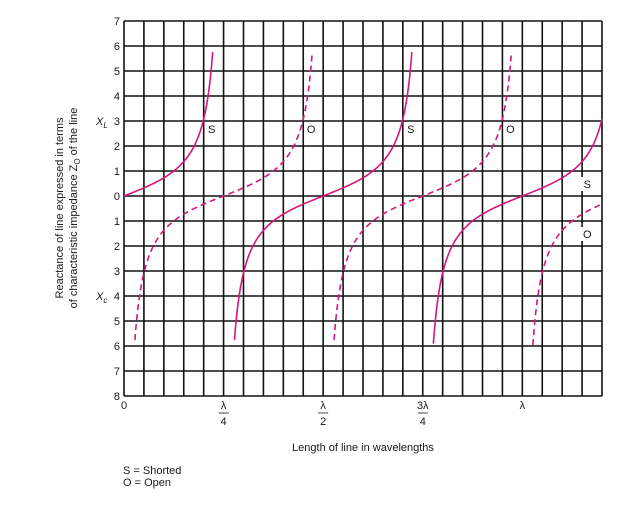 This screenshot has height=507, width=644. I want to click on legend-note: O = Open, so click(147, 483).